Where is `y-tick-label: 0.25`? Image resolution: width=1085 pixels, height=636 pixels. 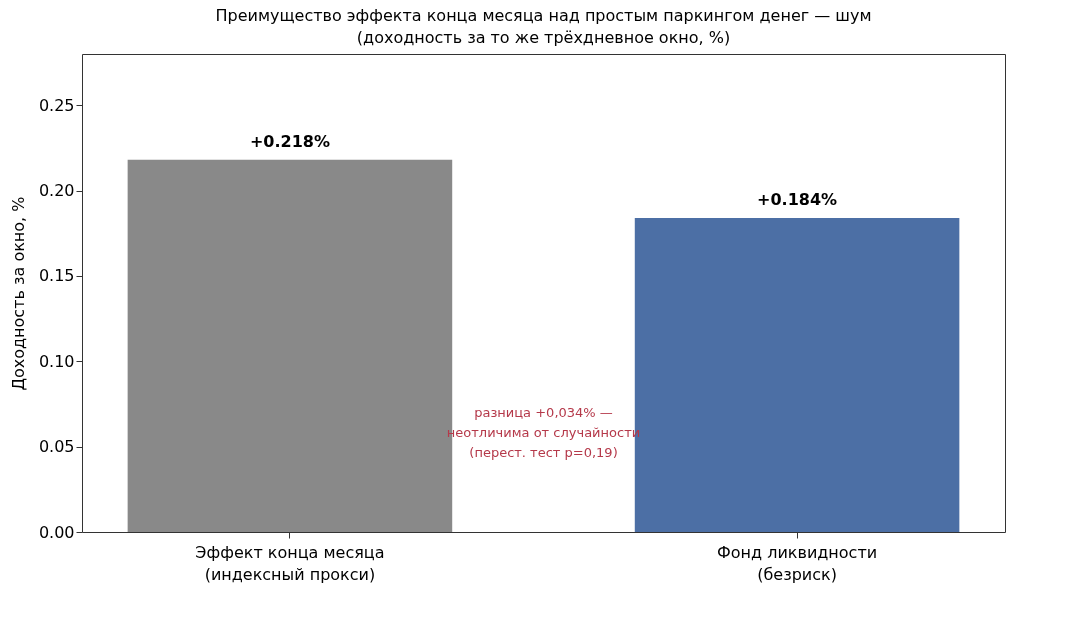 y-tick-label: 0.25 is located at coordinates (56, 105).